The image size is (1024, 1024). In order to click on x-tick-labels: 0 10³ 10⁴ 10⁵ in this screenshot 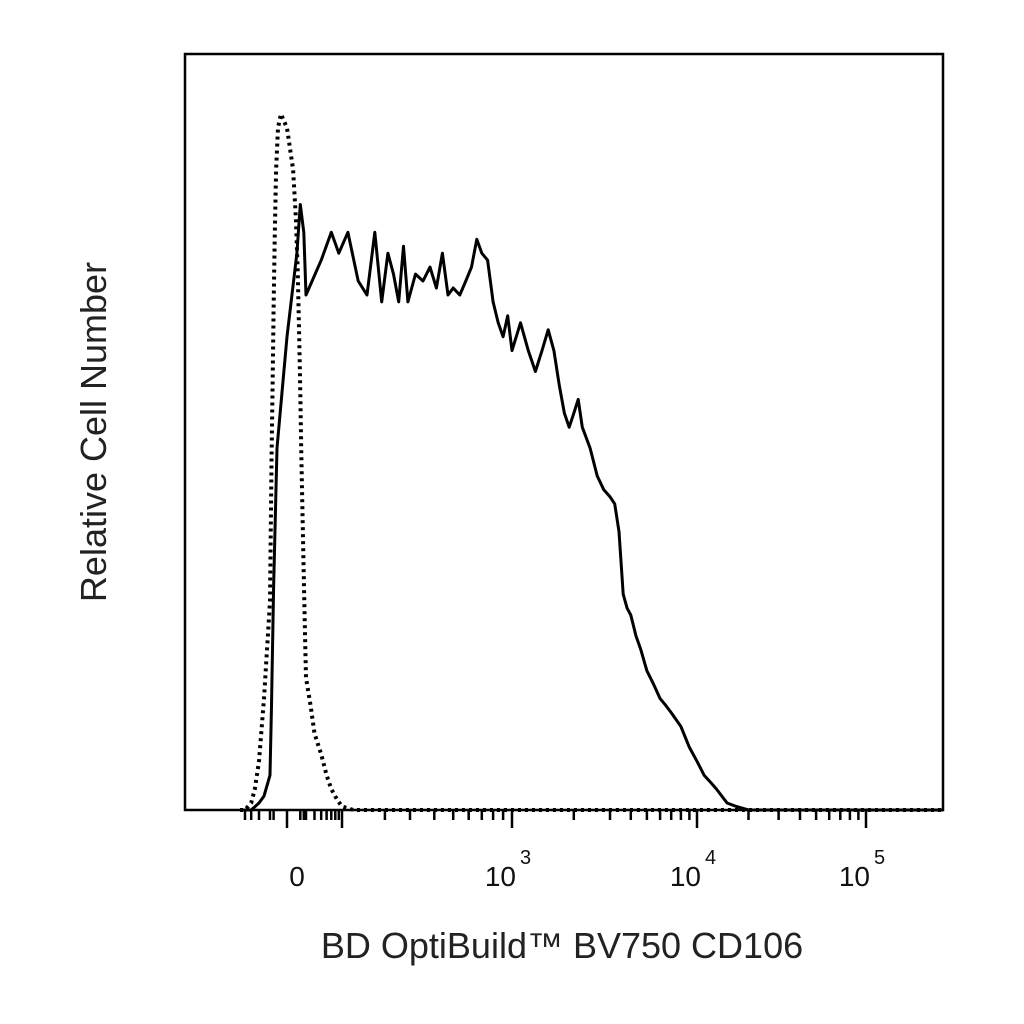, I will do `click(587, 869)`.